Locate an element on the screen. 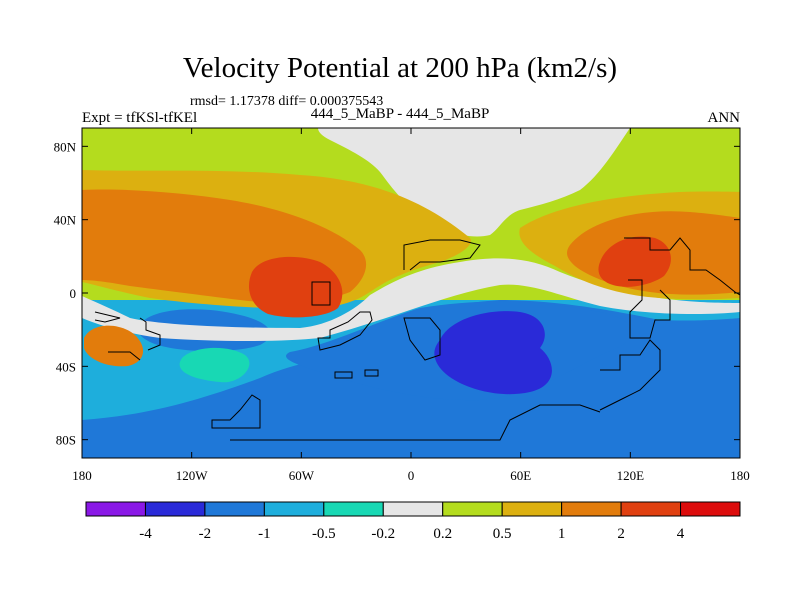 The image size is (800, 600). colorbar-label: 1 is located at coordinates (562, 534).